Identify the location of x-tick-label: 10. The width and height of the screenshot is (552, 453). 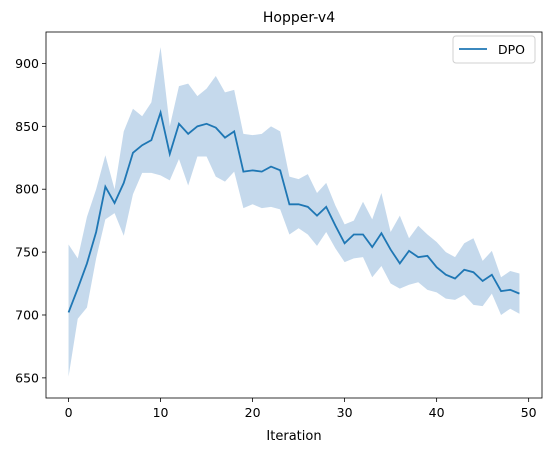
(161, 412).